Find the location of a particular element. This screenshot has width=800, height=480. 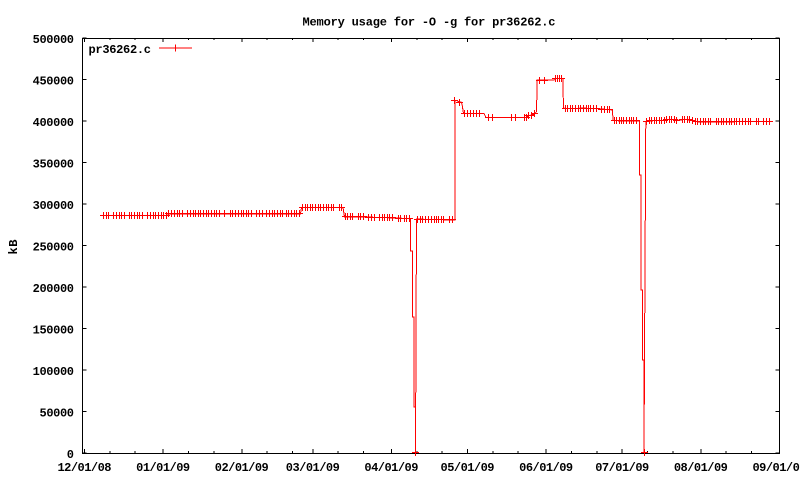

svg-text: 400000 is located at coordinates (53, 123).